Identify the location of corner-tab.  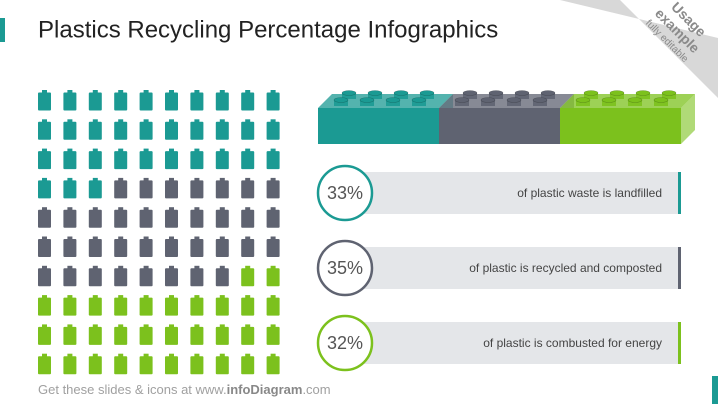
(715, 390).